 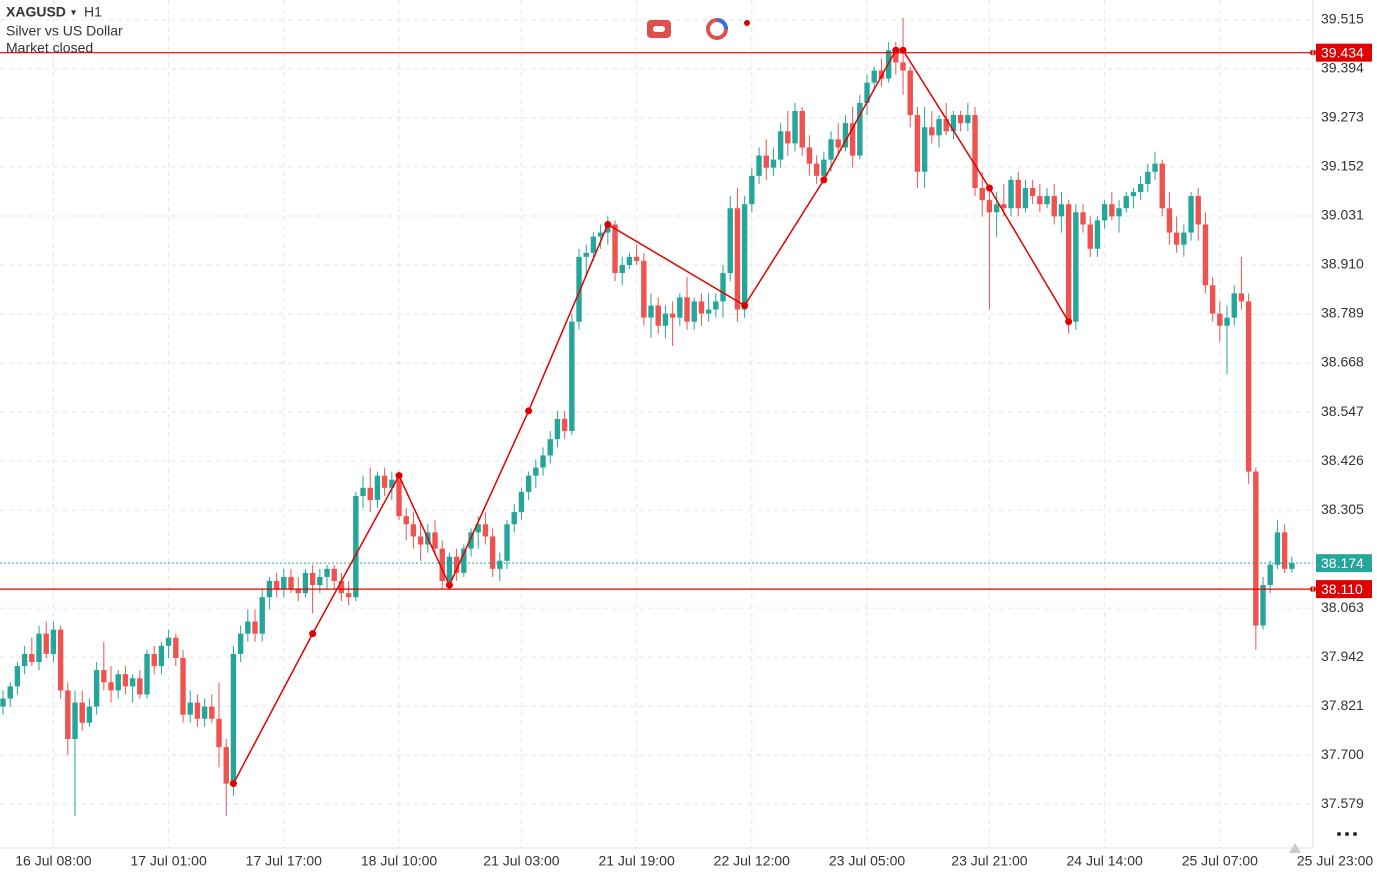 What do you see at coordinates (284, 861) in the screenshot?
I see `x-tick-label: 17 Jul 17:00` at bounding box center [284, 861].